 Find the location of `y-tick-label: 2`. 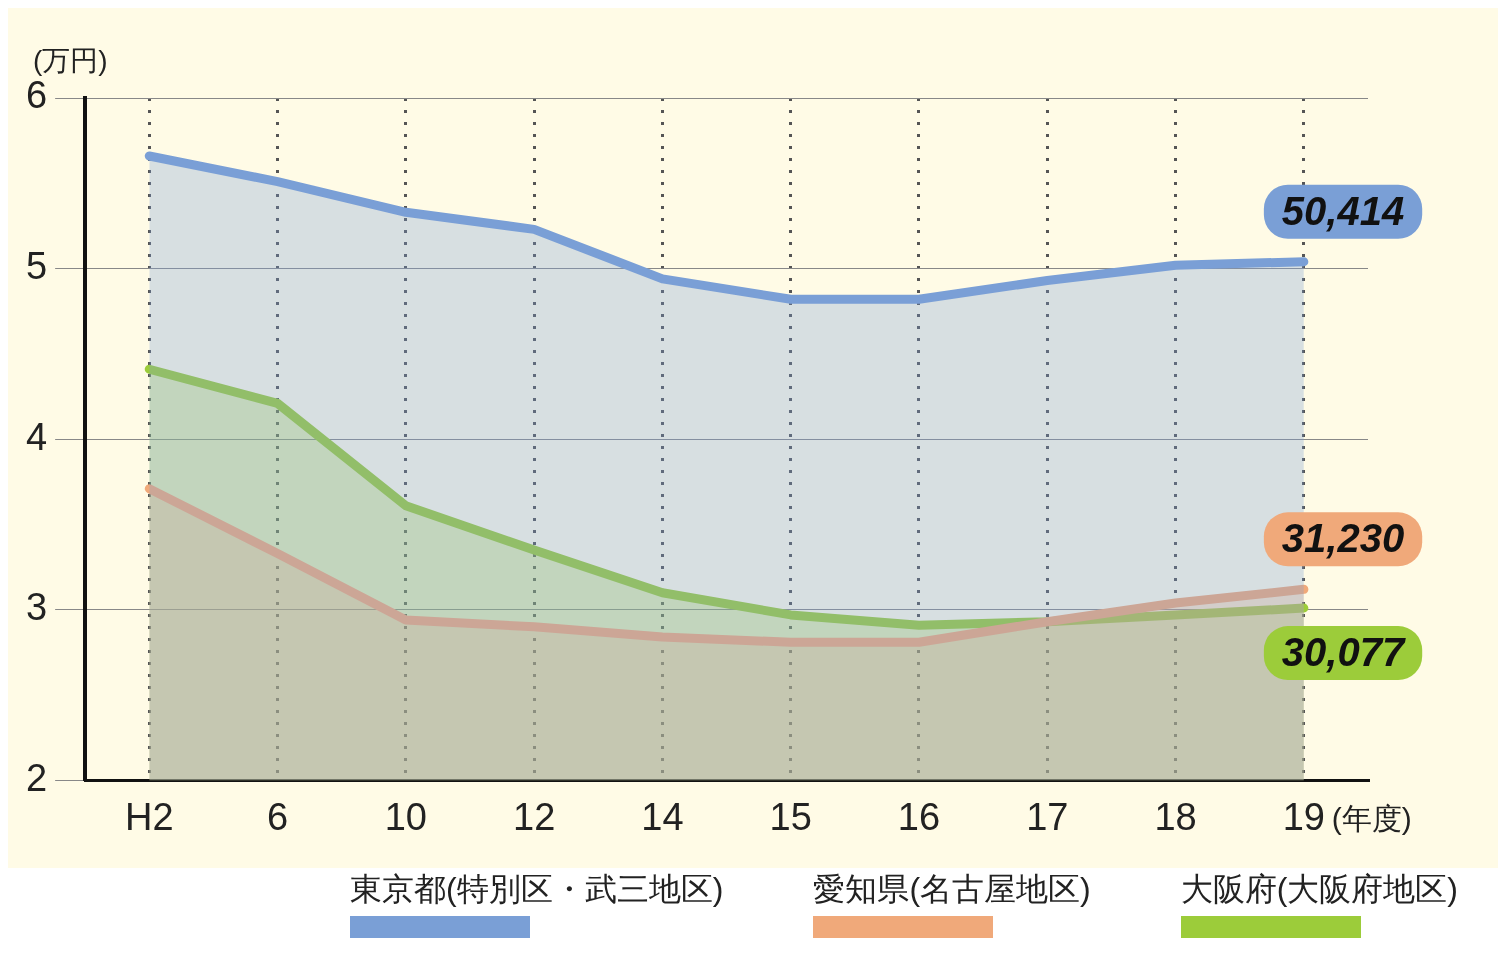

y-tick-label: 2 is located at coordinates (36, 777).